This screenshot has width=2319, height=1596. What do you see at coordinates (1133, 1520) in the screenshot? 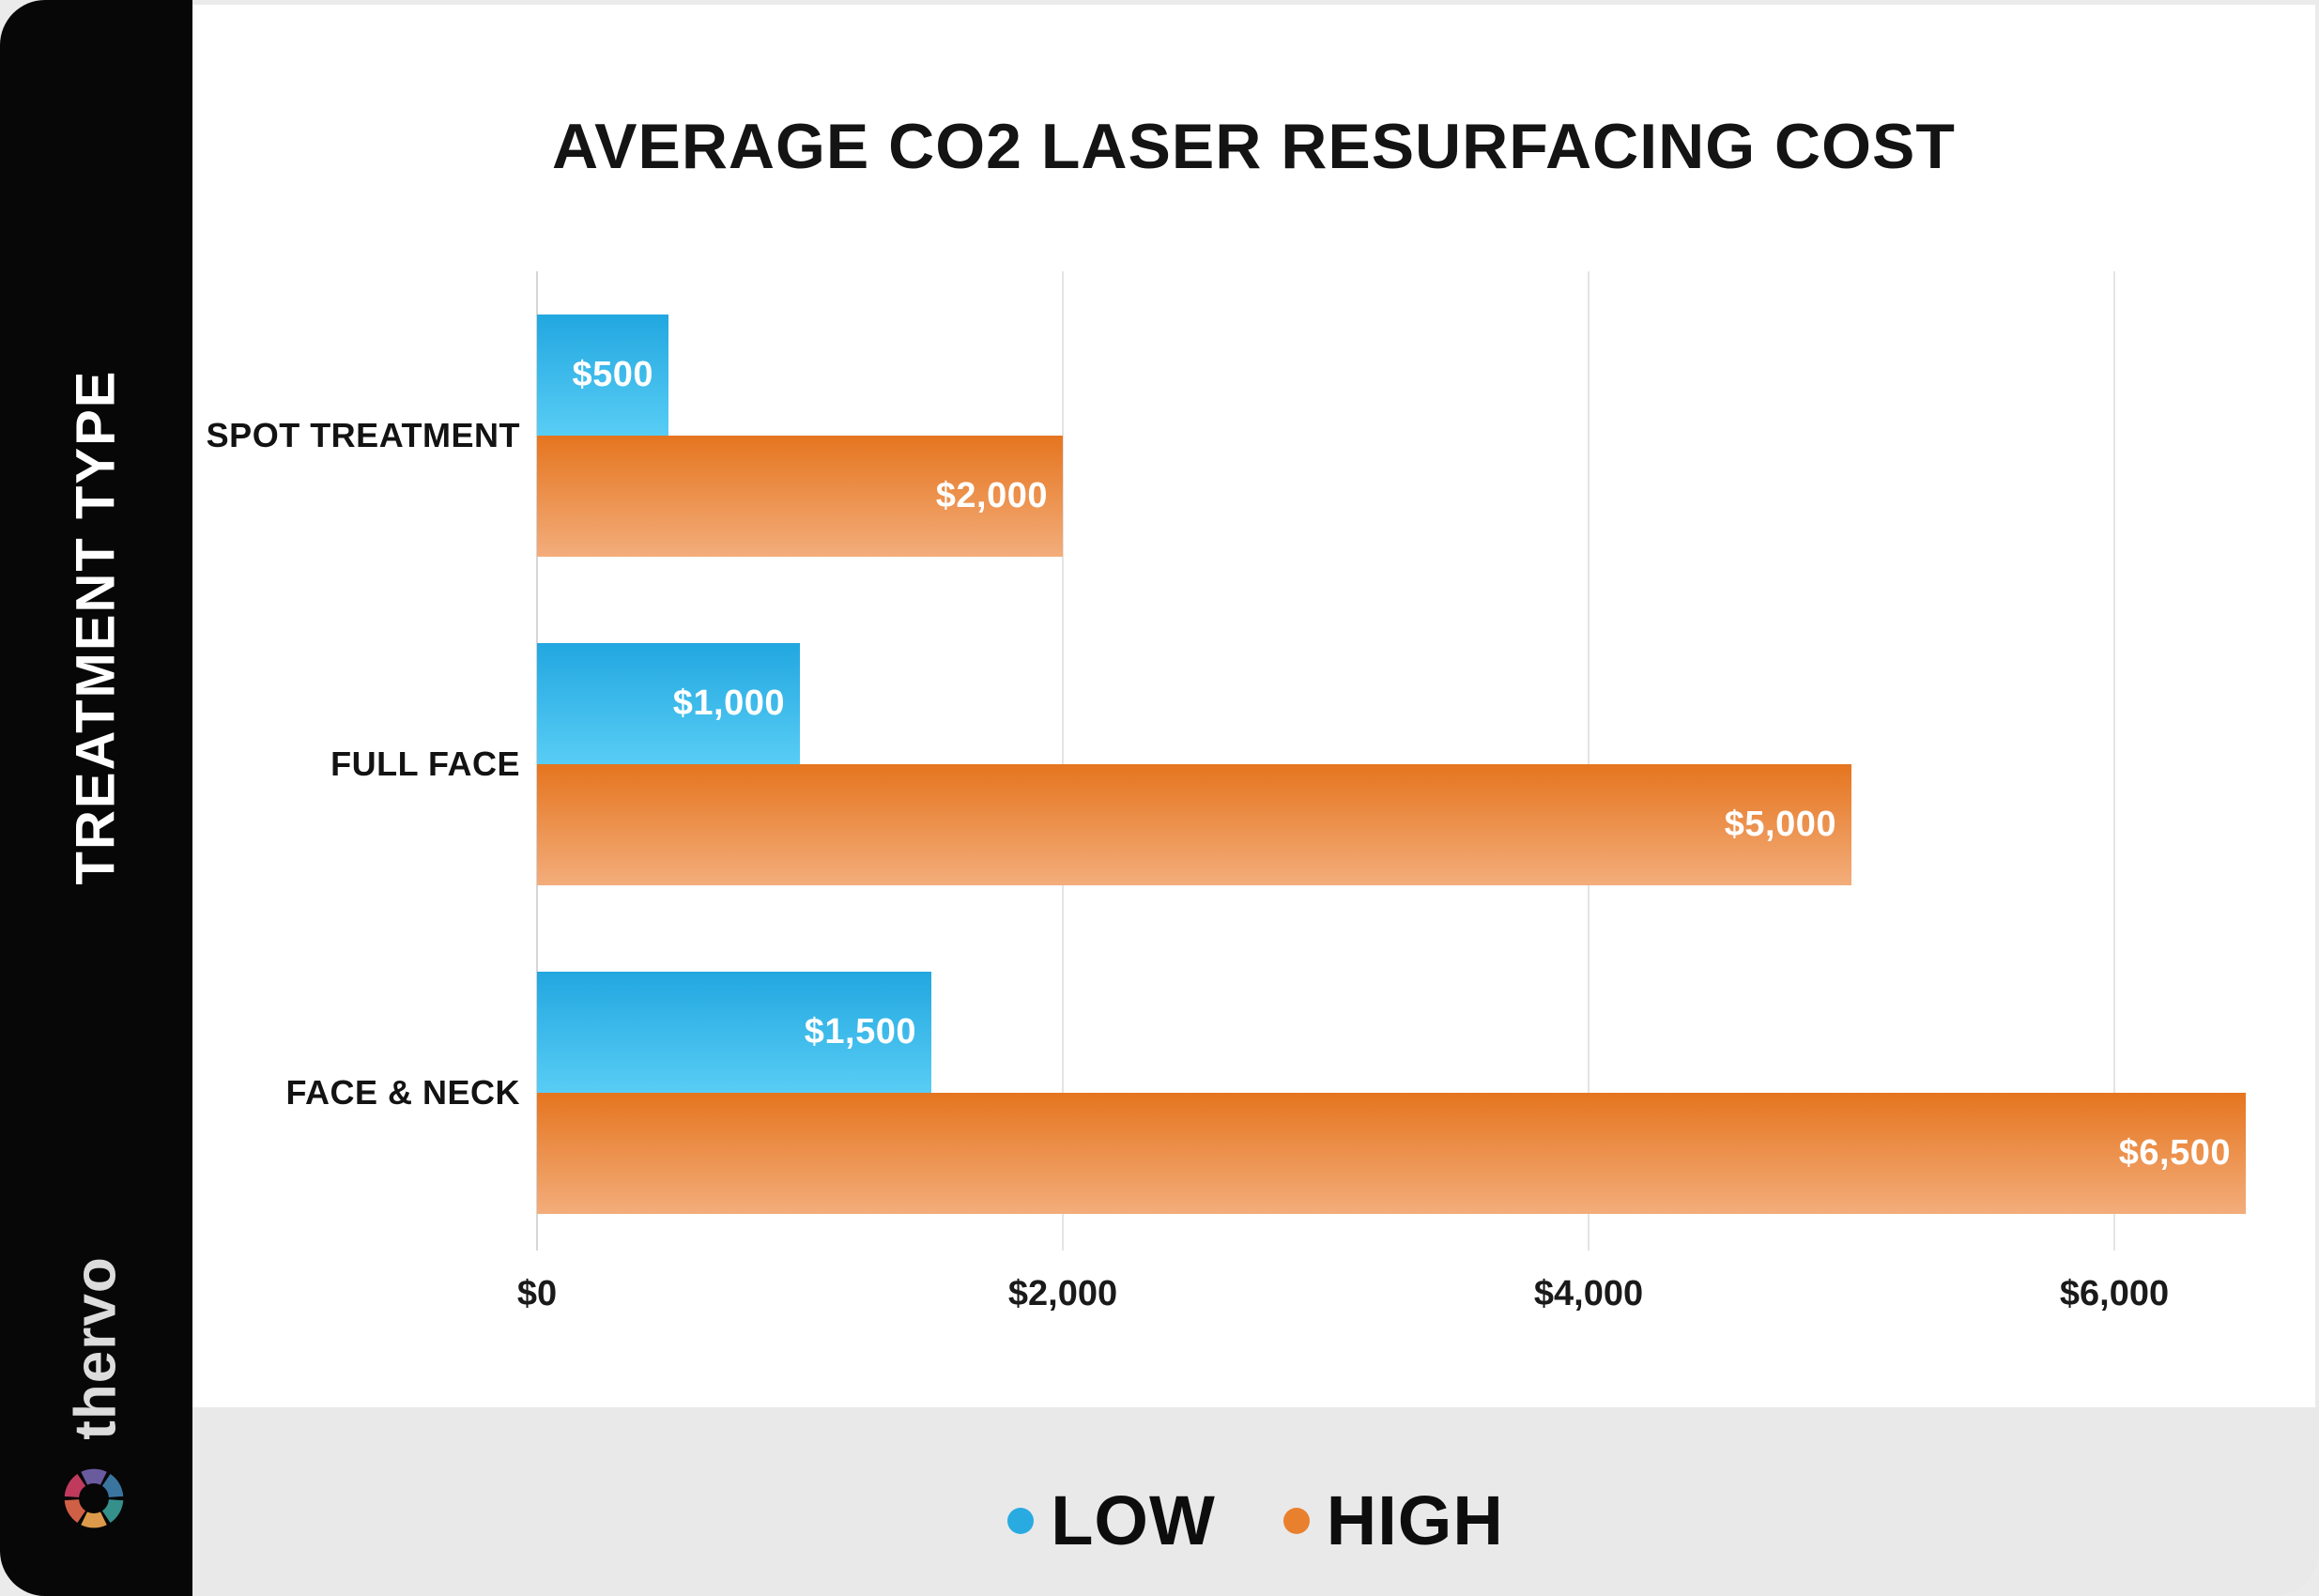
I see `legend-label: LOW` at bounding box center [1133, 1520].